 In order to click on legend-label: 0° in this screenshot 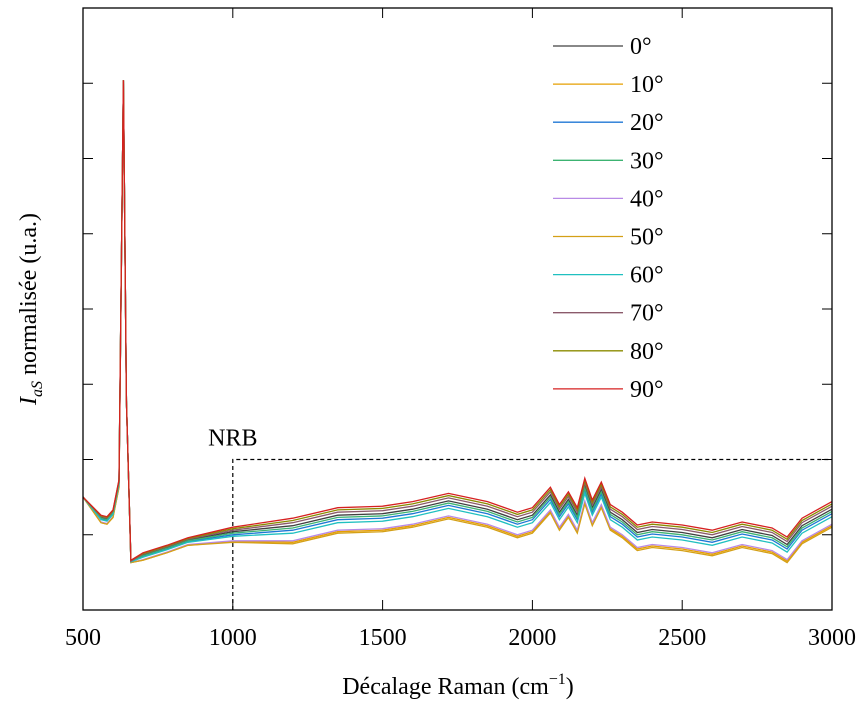, I will do `click(641, 47)`.